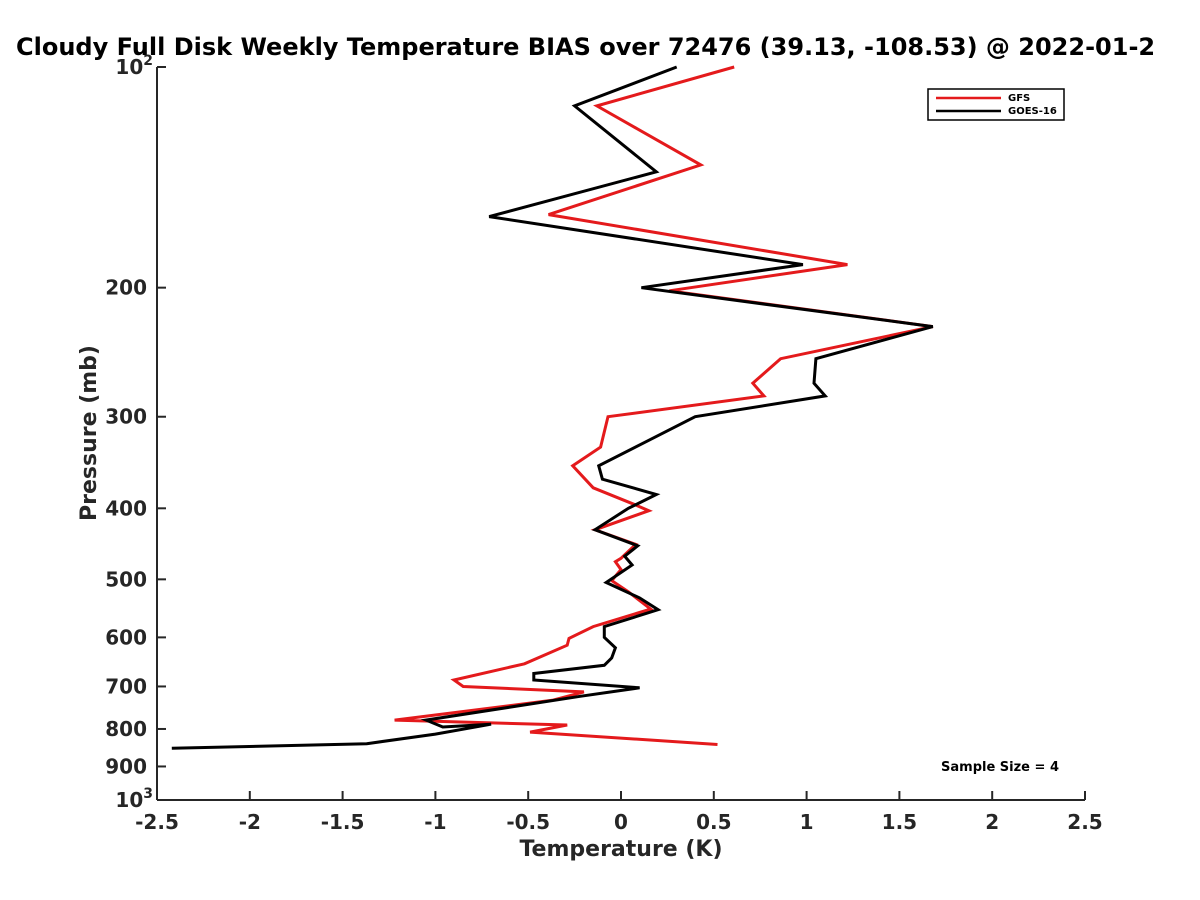  I want to click on y-tick-label: 800, so click(126, 729).